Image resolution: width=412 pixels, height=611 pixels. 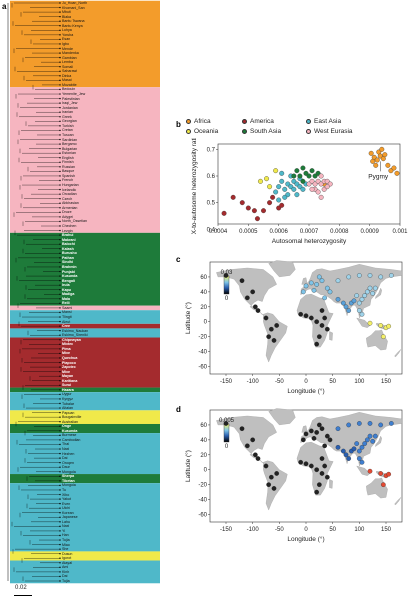 What do you see at coordinates (67, 216) in the screenshot?
I see `tree-leaf-label: Adygei` at bounding box center [67, 216].